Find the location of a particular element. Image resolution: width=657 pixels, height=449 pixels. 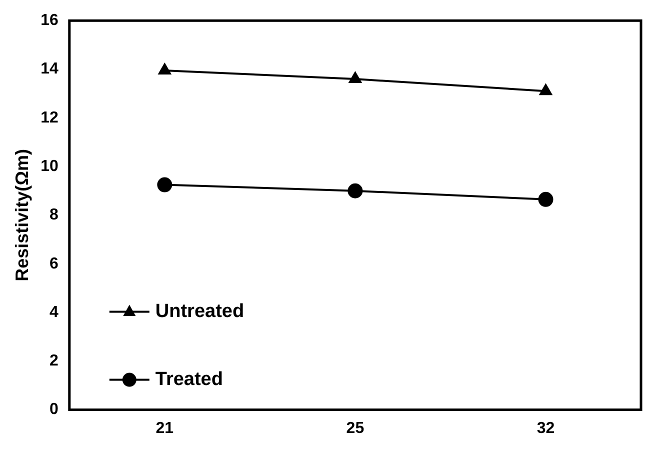

legend-label: Untreated is located at coordinates (199, 311).